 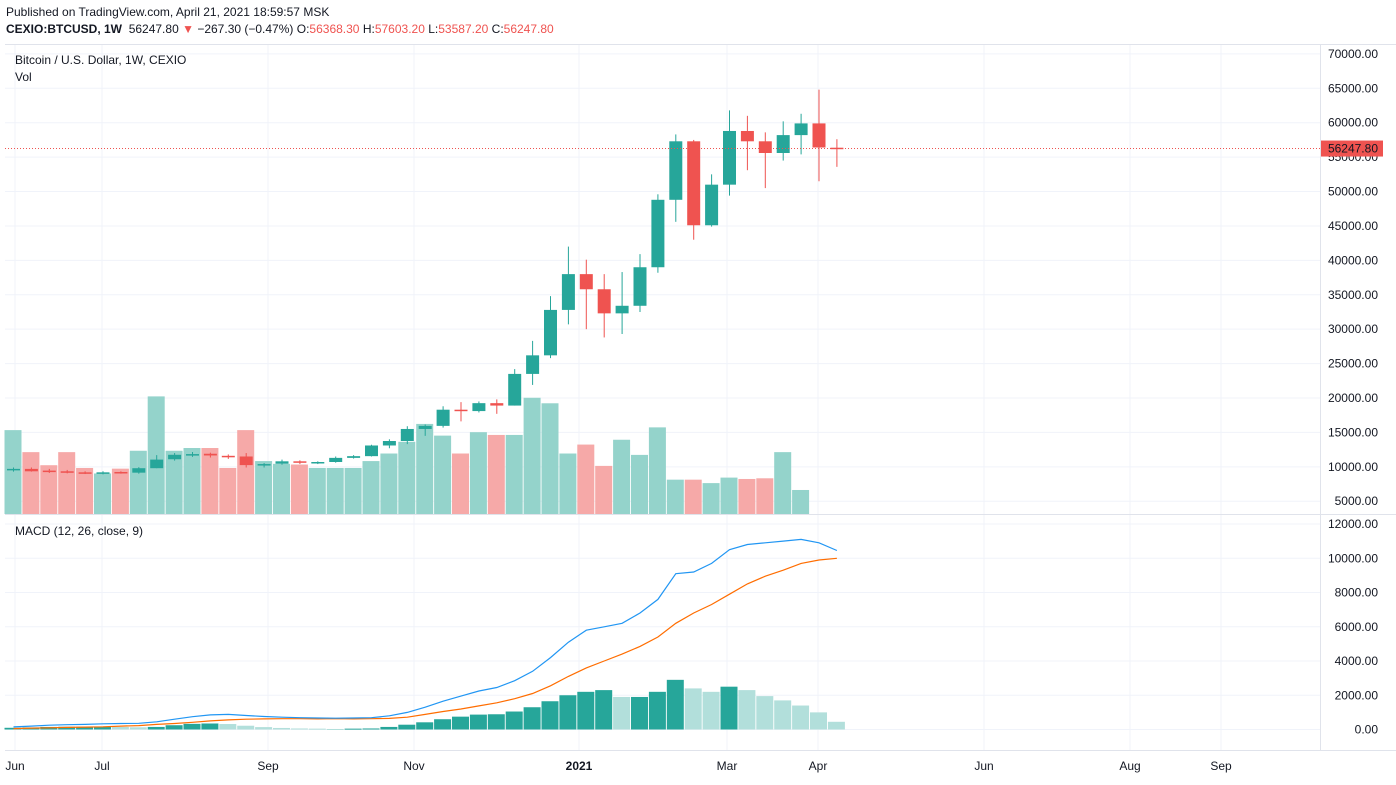 What do you see at coordinates (64, 29) in the screenshot?
I see `symbol-name: CEXIO:BTCUSD, 1W` at bounding box center [64, 29].